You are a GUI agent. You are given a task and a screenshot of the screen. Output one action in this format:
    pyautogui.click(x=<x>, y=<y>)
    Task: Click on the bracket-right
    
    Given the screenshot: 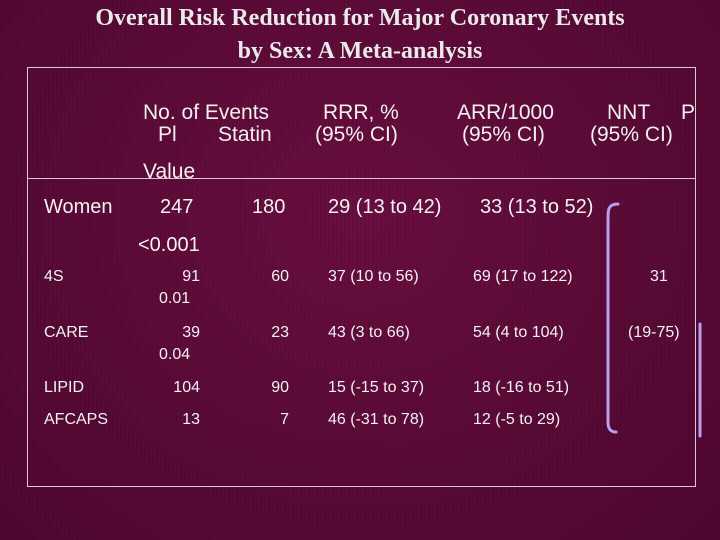 What is the action you would take?
    pyautogui.click(x=700, y=380)
    